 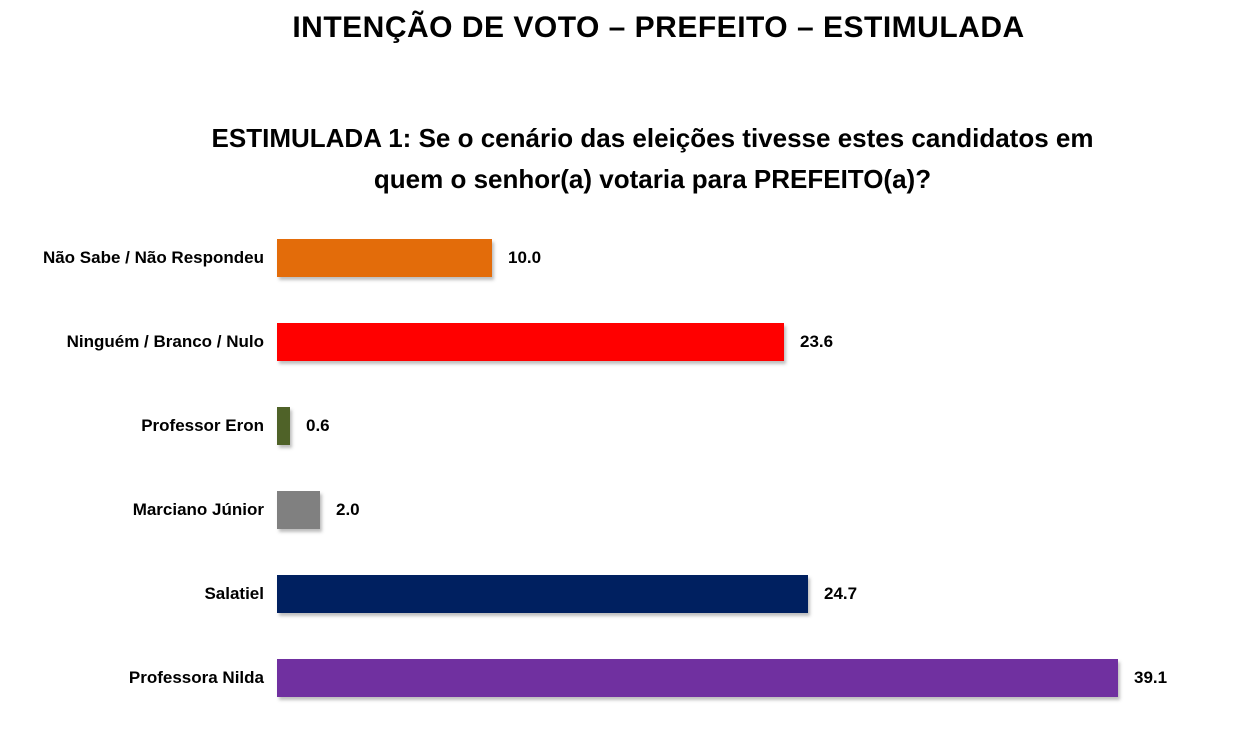 I want to click on value-label: 0.6, so click(x=318, y=425).